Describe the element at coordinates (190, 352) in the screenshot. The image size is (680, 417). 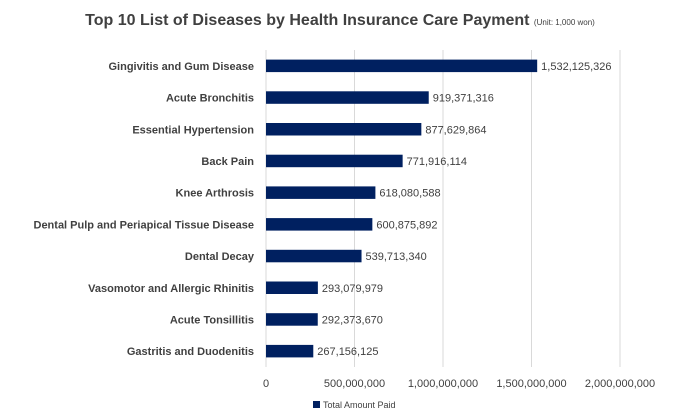
I see `category-label: Gastritis and Duodenitis` at that location.